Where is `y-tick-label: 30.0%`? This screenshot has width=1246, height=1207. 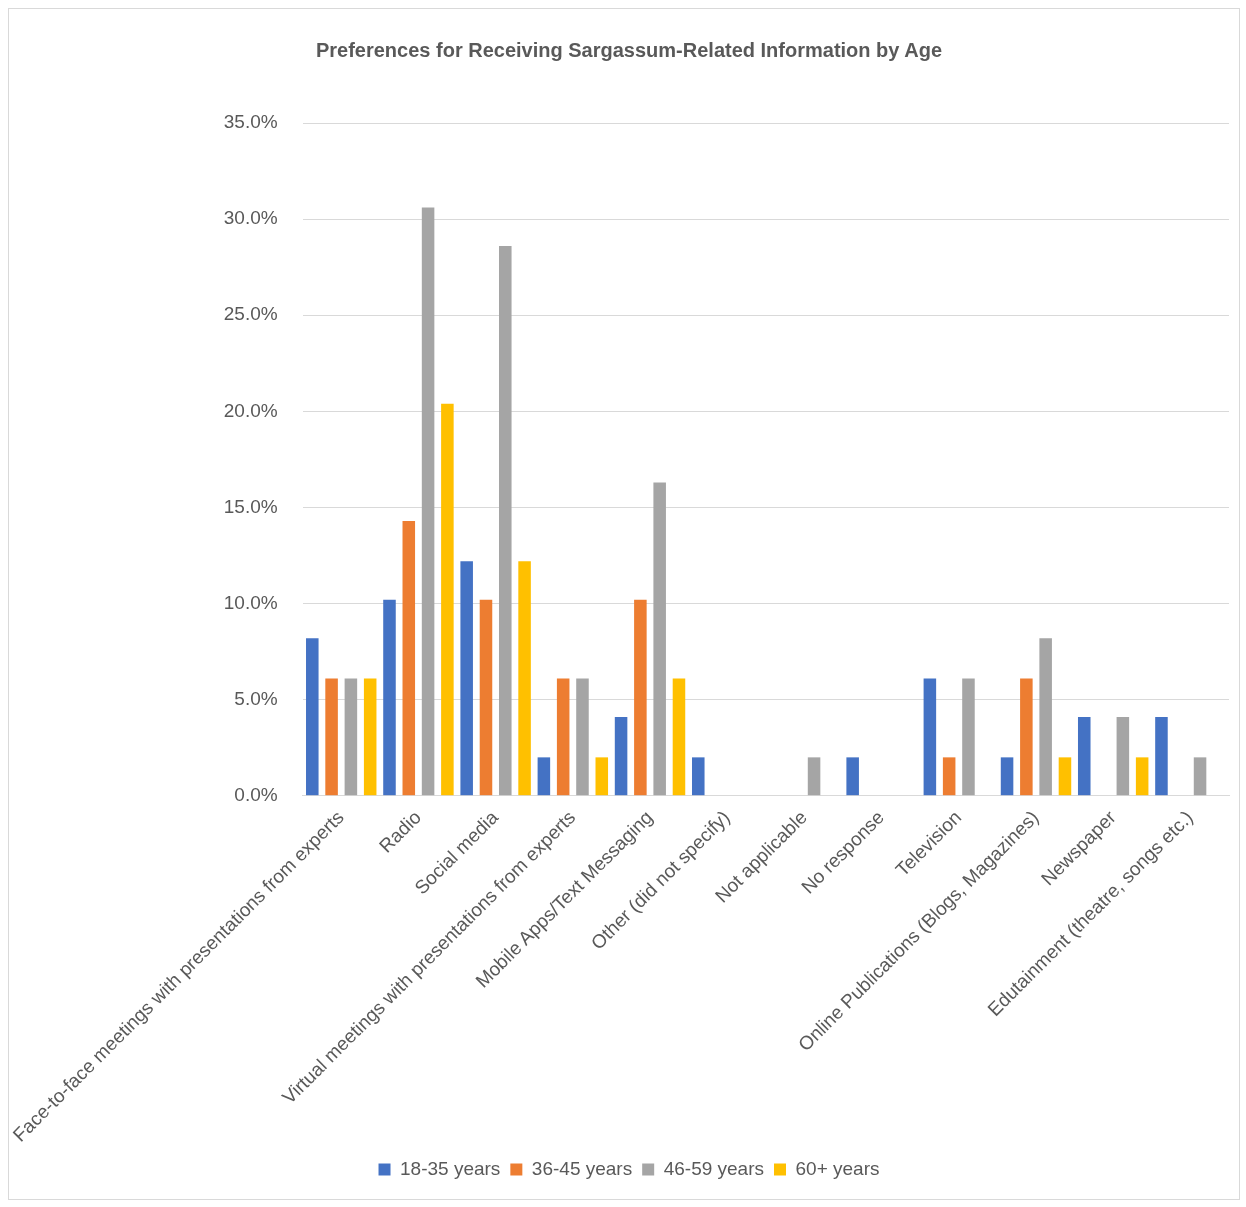
y-tick-label: 30.0% is located at coordinates (250, 218).